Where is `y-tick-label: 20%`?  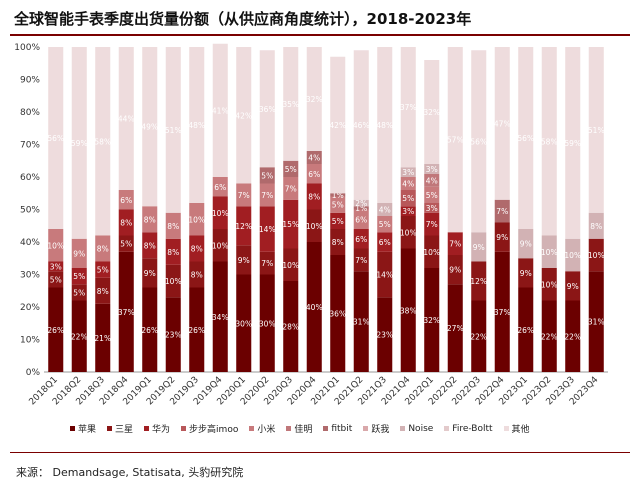
y-tick-label: 20% is located at coordinates (30, 308).